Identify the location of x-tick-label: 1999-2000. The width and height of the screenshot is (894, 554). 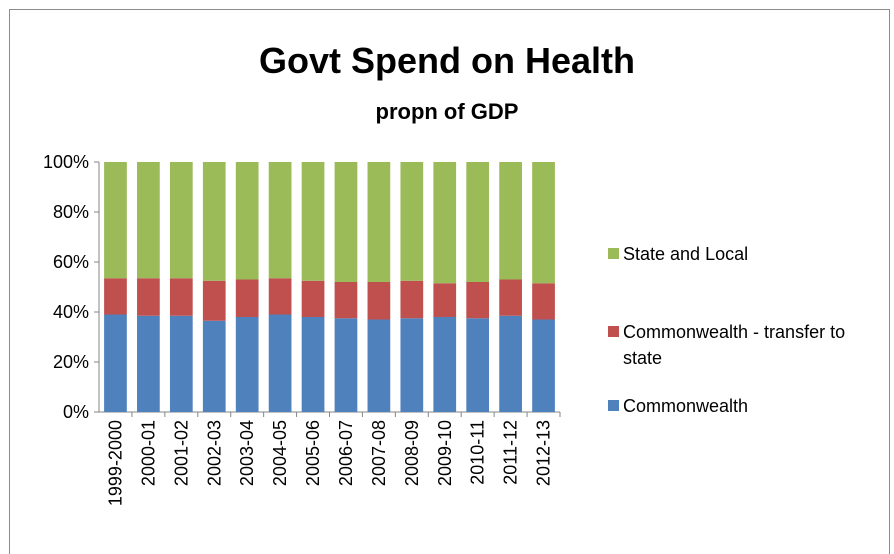
(115, 463).